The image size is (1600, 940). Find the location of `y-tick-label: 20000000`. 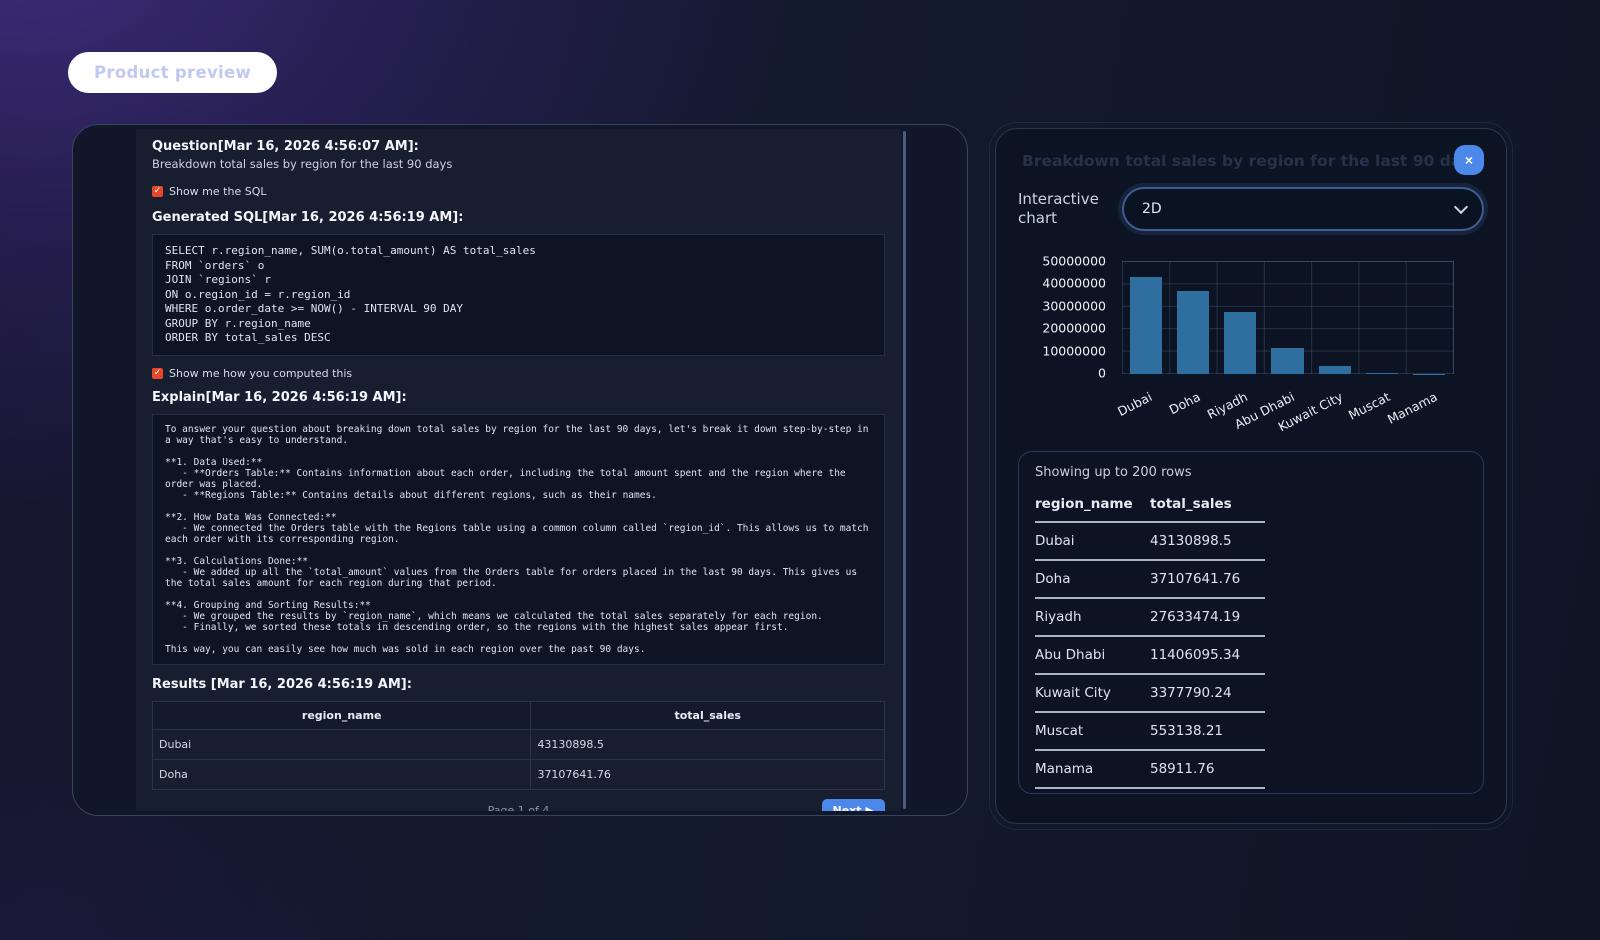

y-tick-label: 20000000 is located at coordinates (1074, 328).